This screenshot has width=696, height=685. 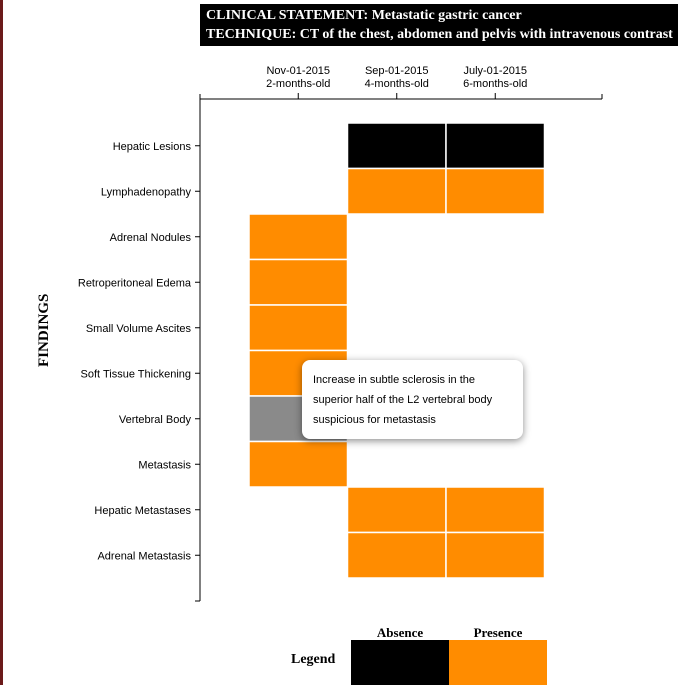 What do you see at coordinates (495, 71) in the screenshot?
I see `x-tick-date-label: July-01-2015` at bounding box center [495, 71].